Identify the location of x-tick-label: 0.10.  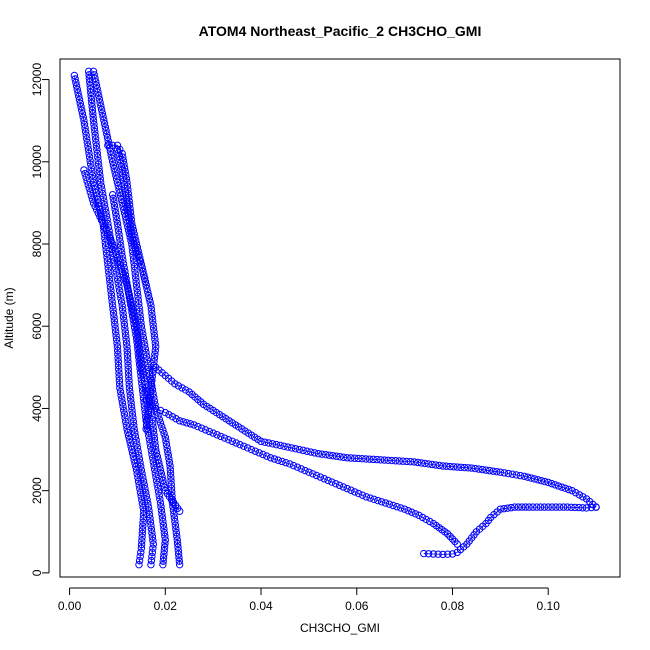
(549, 606).